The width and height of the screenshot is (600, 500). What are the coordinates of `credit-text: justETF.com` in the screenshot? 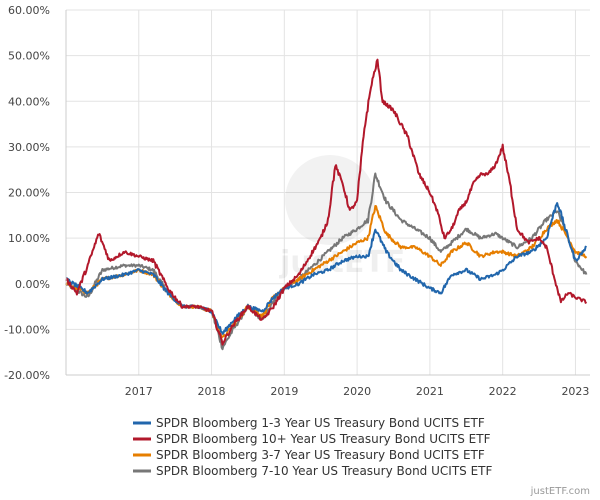 It's located at (560, 491).